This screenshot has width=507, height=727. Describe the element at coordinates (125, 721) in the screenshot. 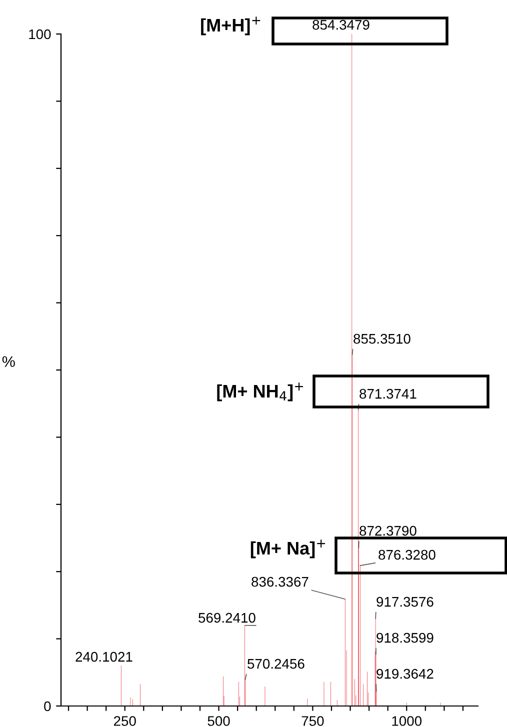

I see `x-tick-label: 250` at that location.